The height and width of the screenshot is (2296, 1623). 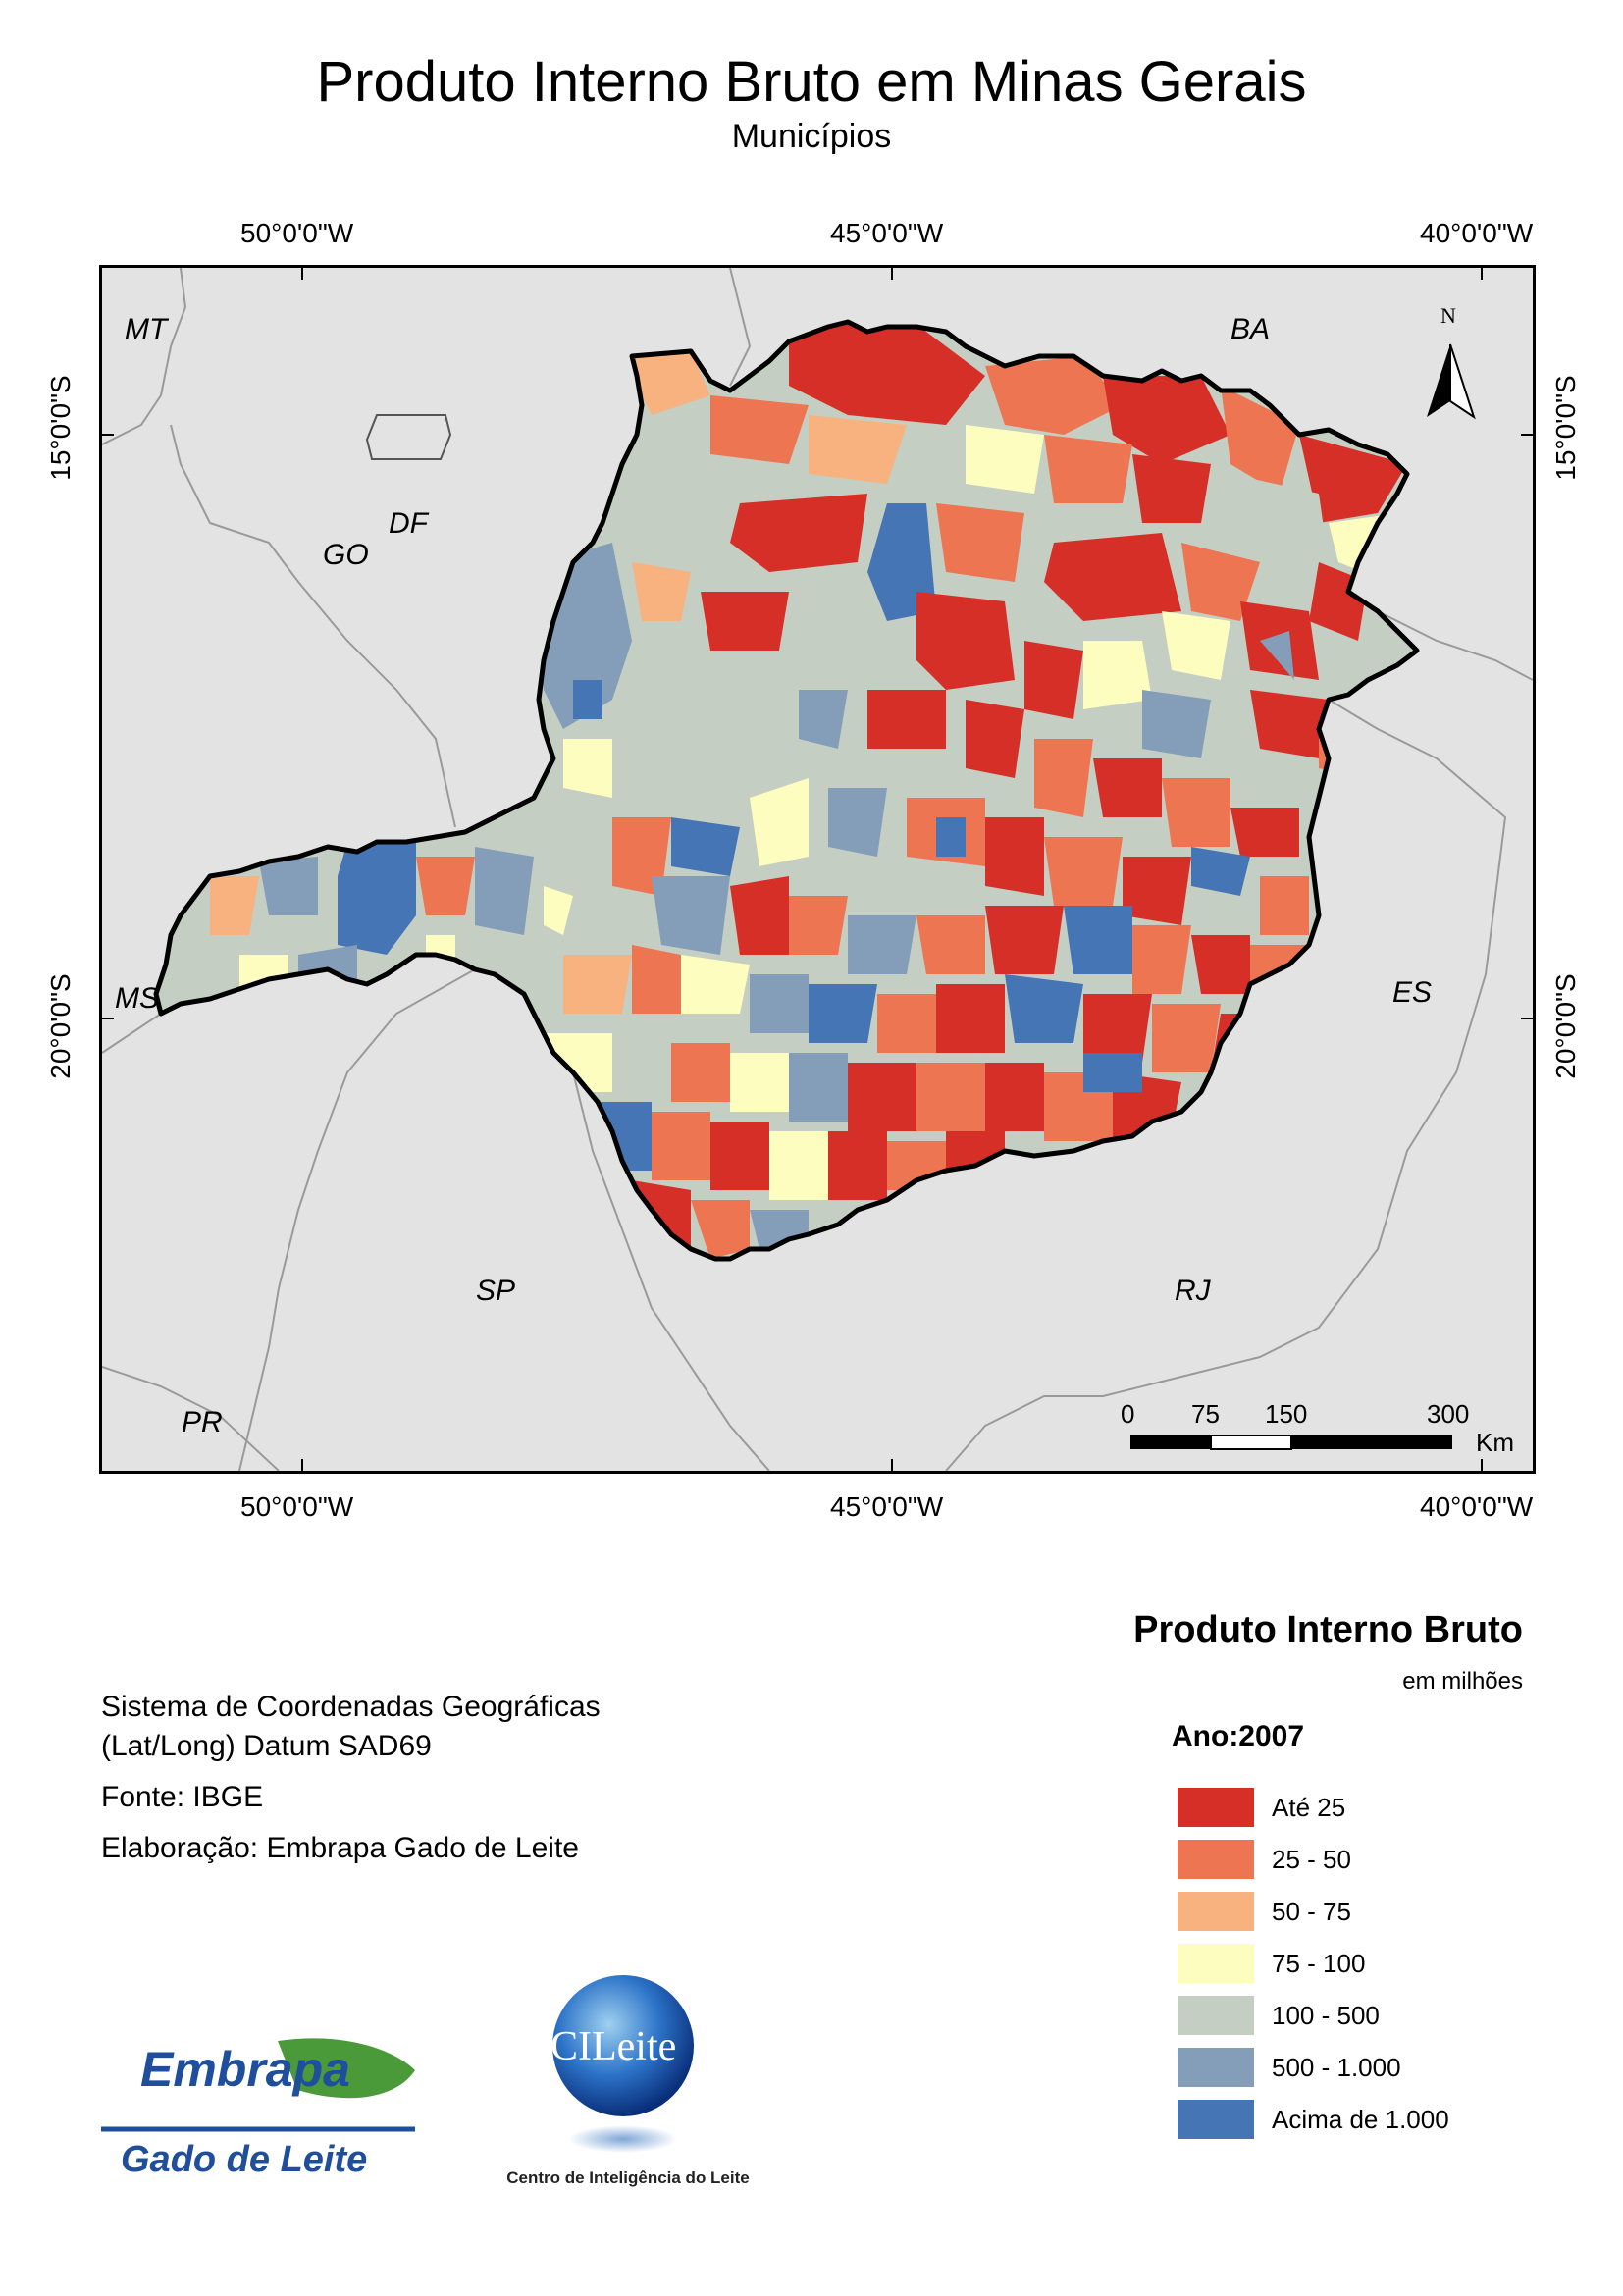 What do you see at coordinates (245, 2069) in the screenshot?
I see `embrapa-wordmark: Embrapa` at bounding box center [245, 2069].